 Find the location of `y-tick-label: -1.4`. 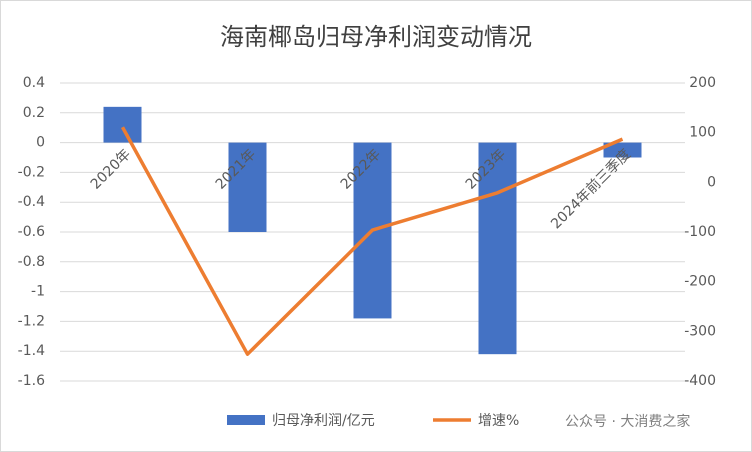

y-tick-label: -1.4 is located at coordinates (31, 351).